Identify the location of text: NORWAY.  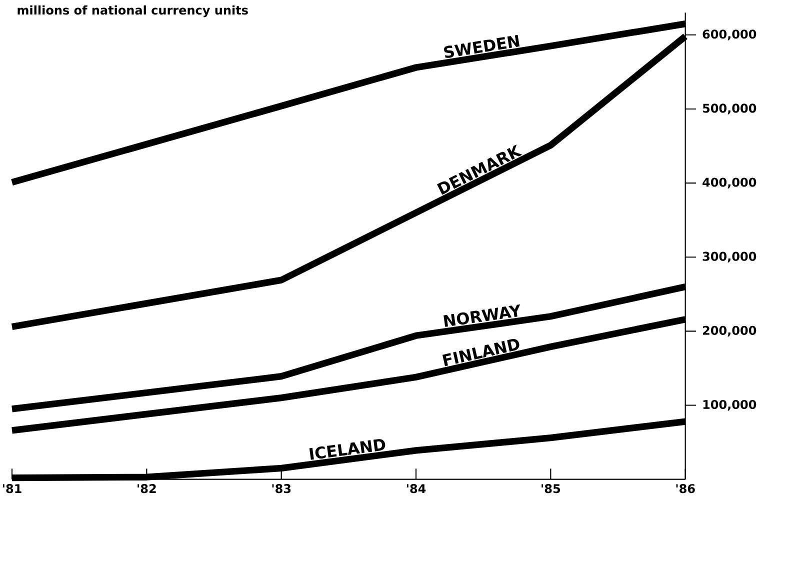
(482, 315).